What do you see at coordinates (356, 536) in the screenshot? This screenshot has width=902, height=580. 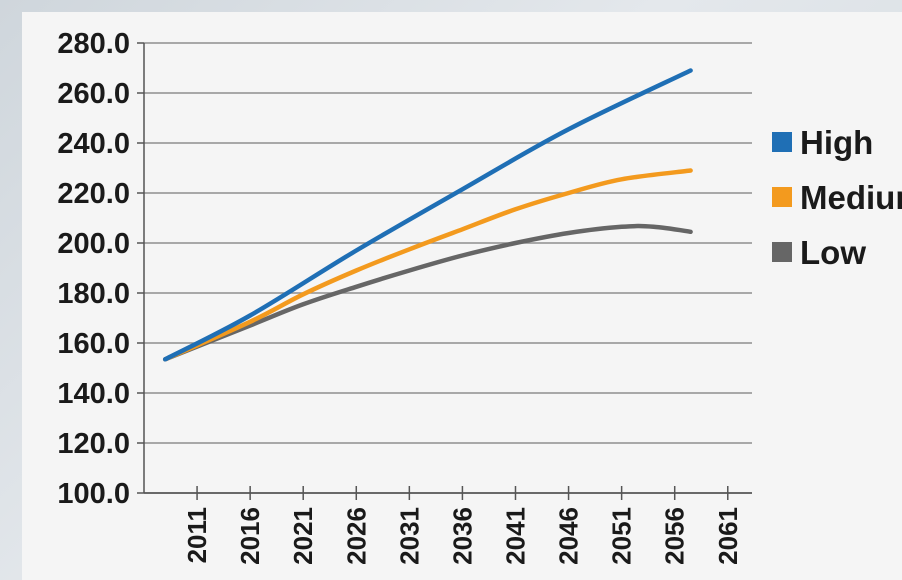 I see `x-tick-label: 2026` at bounding box center [356, 536].